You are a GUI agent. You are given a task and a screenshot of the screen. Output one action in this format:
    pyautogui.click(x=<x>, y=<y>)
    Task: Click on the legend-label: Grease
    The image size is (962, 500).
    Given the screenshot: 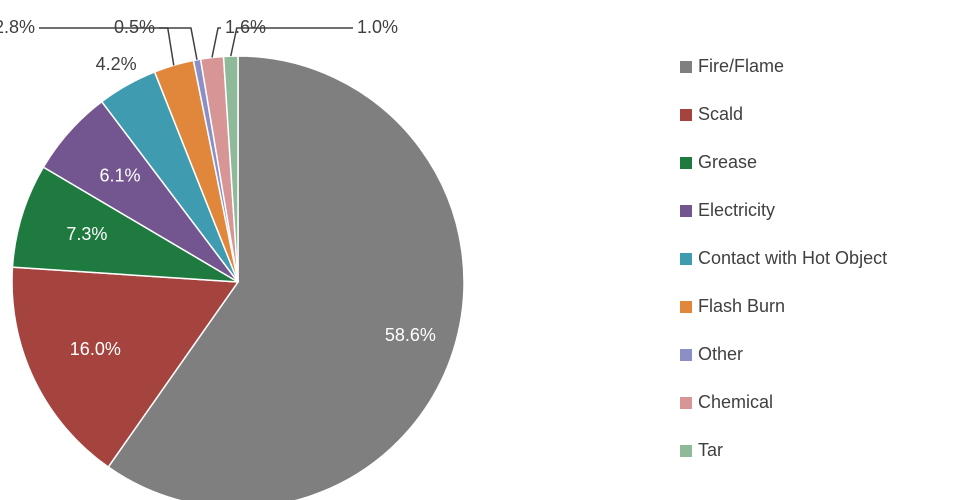 What is the action you would take?
    pyautogui.click(x=727, y=162)
    